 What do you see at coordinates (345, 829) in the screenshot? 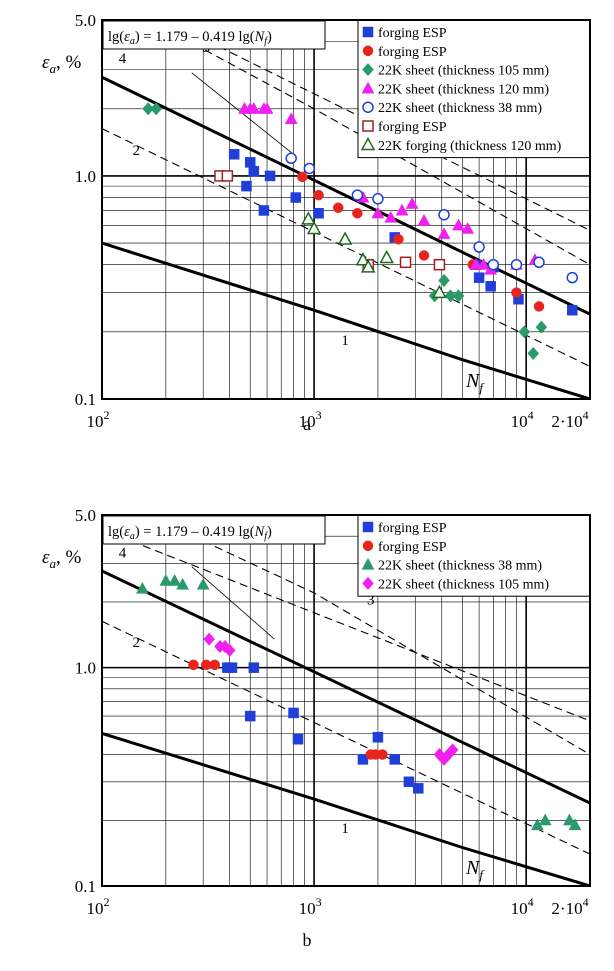
I see `curve-label-1: 1` at bounding box center [345, 829].